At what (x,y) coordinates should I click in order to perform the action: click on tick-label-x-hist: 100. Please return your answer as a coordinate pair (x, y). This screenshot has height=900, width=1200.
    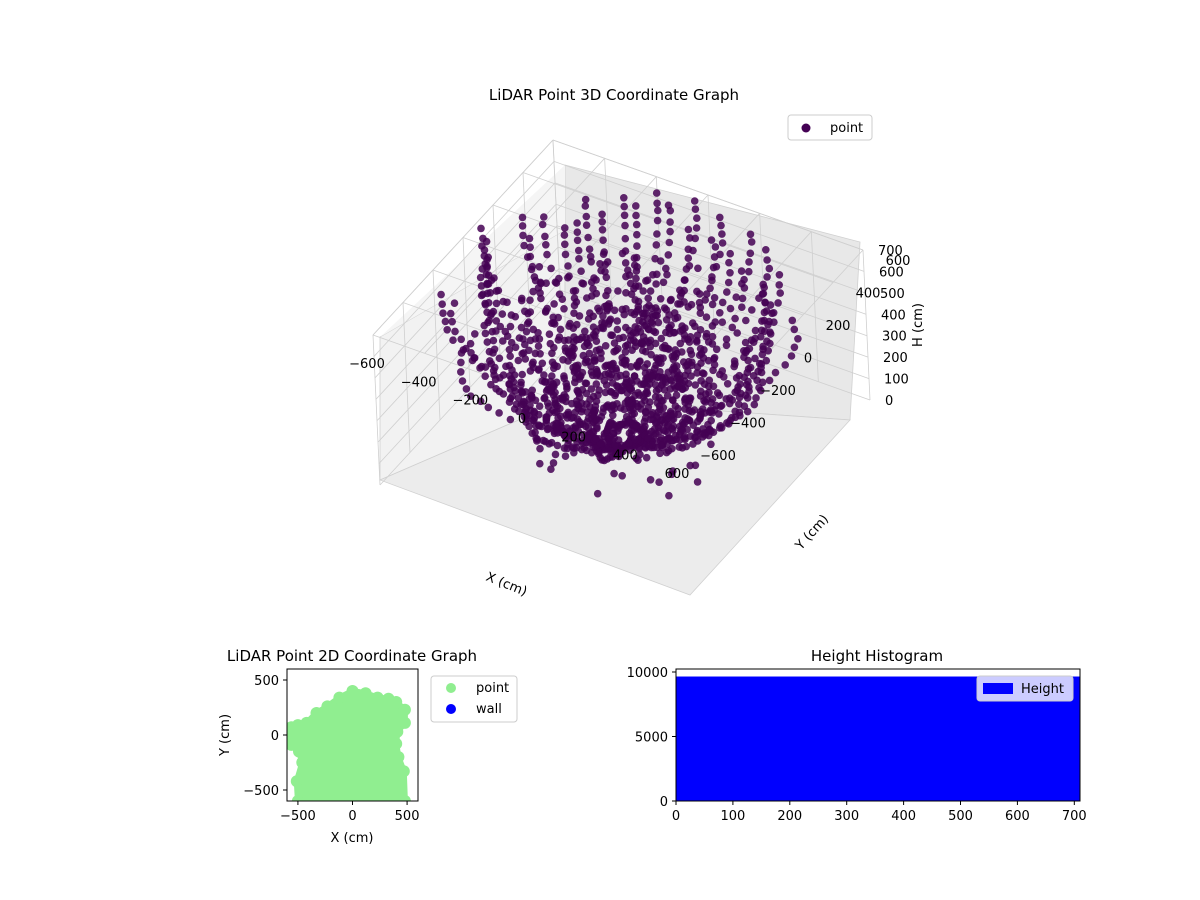
    Looking at the image, I should click on (732, 816).